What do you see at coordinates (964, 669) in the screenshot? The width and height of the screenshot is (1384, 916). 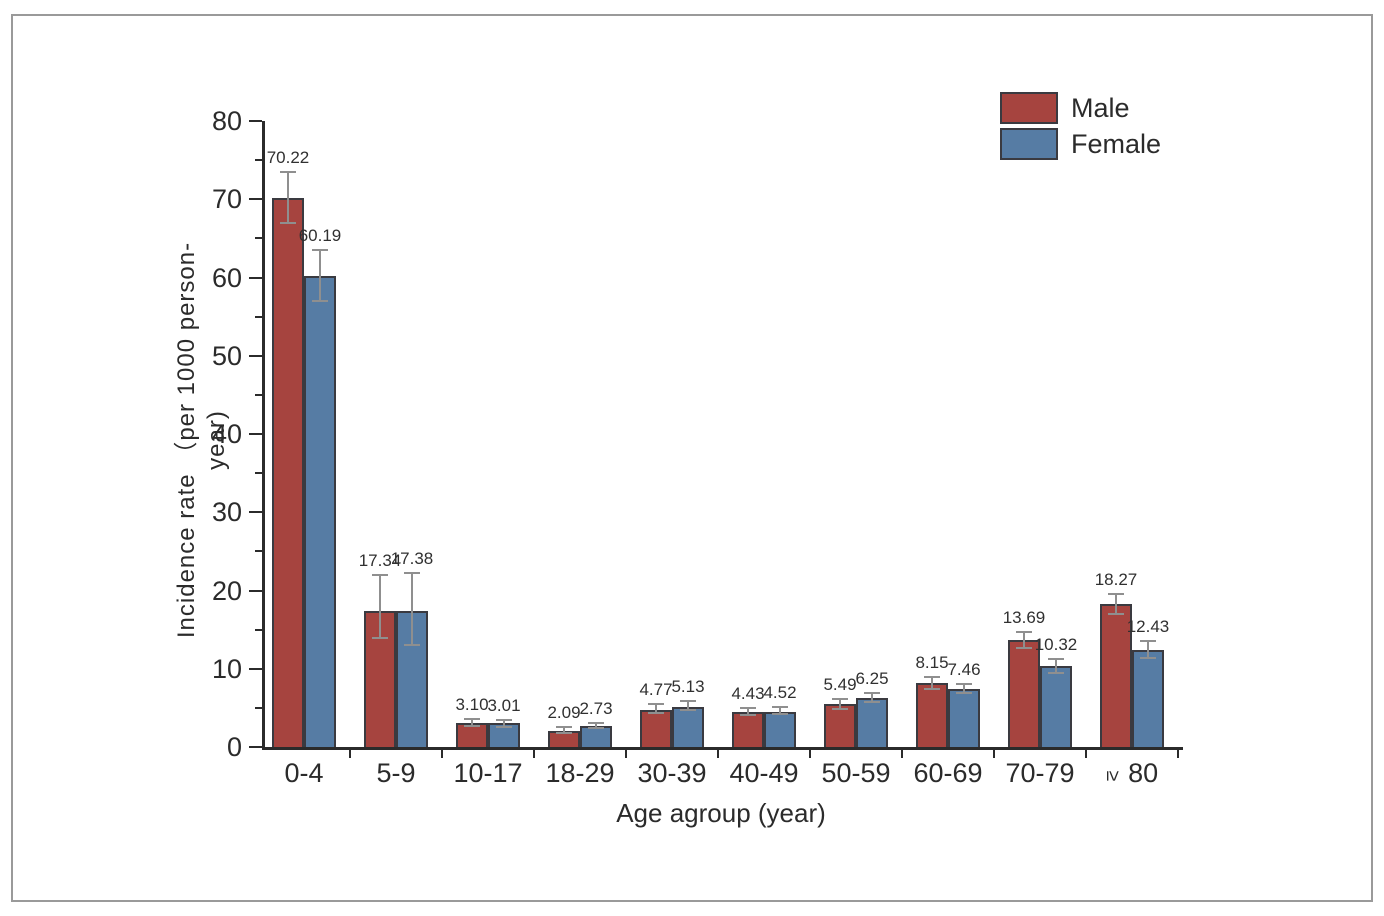 I see `value-label-female-60-69: 7.46` at bounding box center [964, 669].